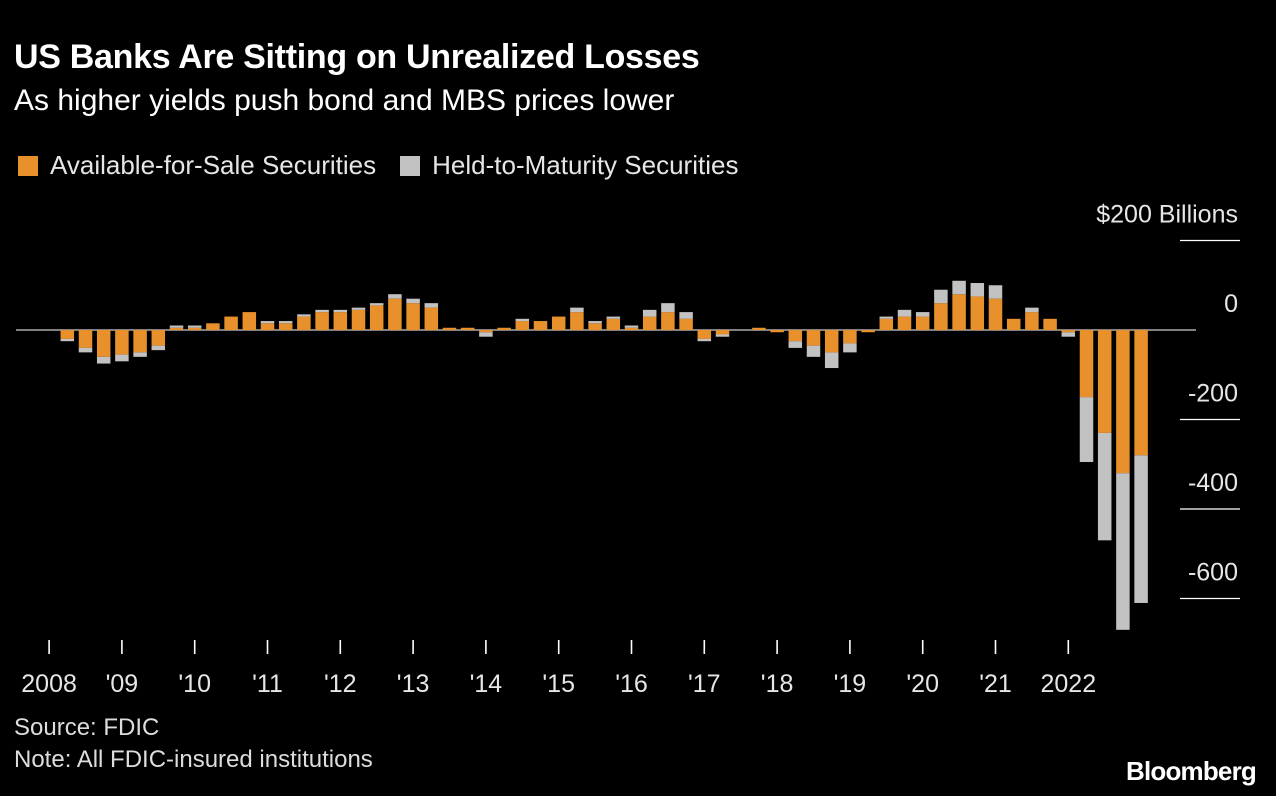 This screenshot has width=1276, height=796. I want to click on legend-label-afs: Available-for-Sale Securities, so click(213, 165).